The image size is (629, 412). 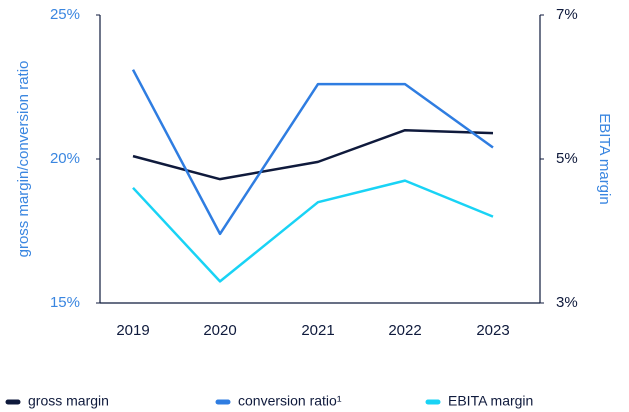 I want to click on y-tick-label: 15%, so click(x=65, y=302).